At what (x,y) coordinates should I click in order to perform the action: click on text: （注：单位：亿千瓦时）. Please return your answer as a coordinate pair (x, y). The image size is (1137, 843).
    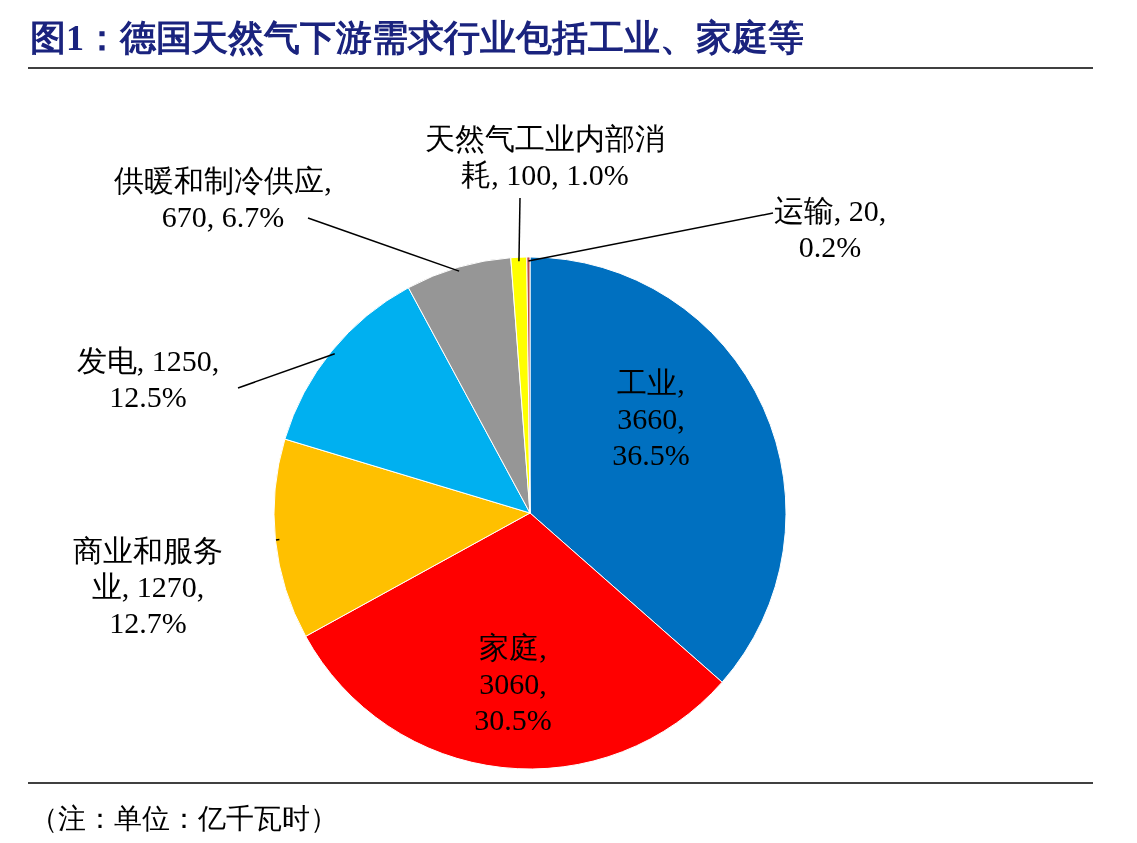
    Looking at the image, I should click on (184, 818).